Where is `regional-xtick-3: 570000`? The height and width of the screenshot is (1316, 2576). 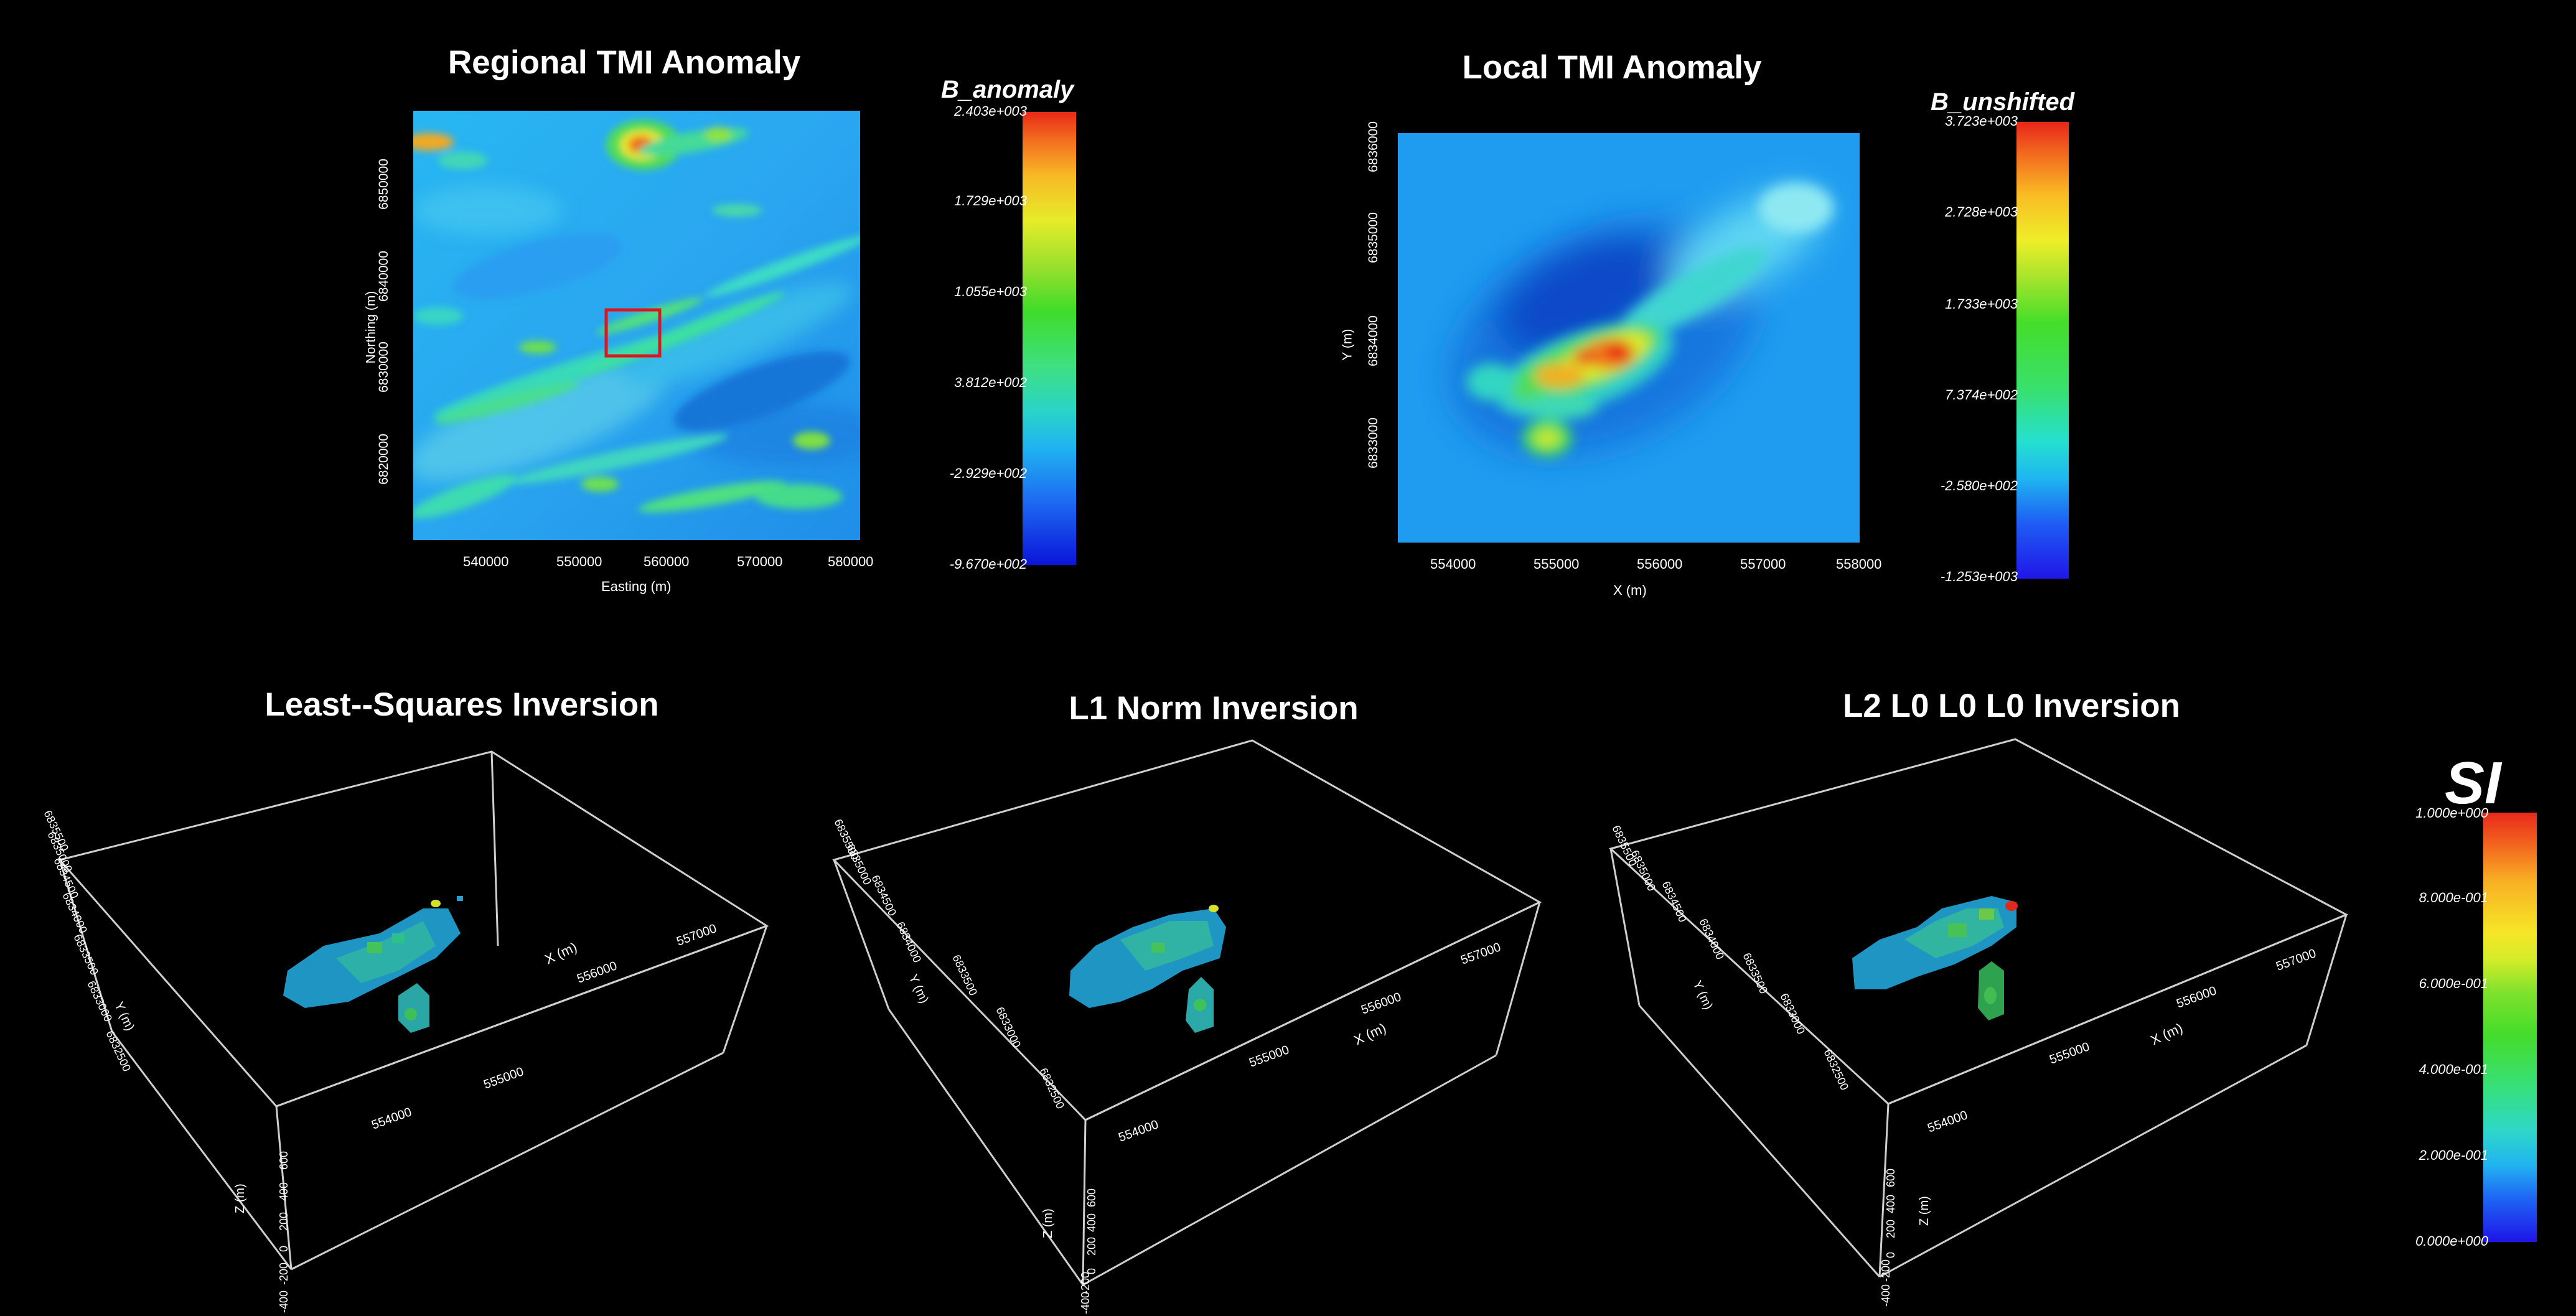
regional-xtick-3: 570000 is located at coordinates (760, 561).